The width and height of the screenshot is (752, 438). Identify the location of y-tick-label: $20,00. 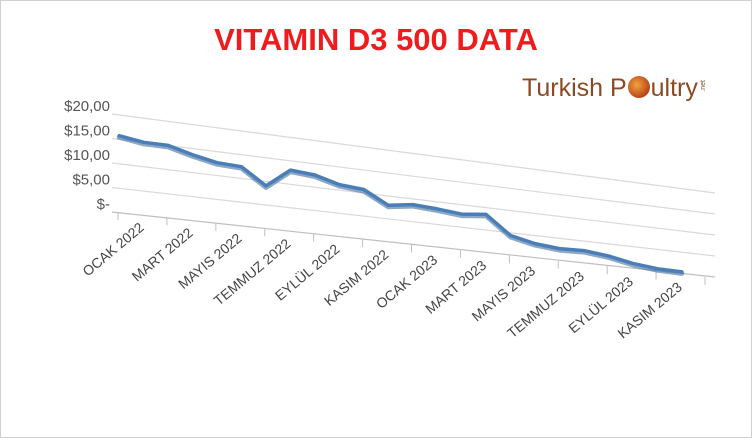
(87, 106).